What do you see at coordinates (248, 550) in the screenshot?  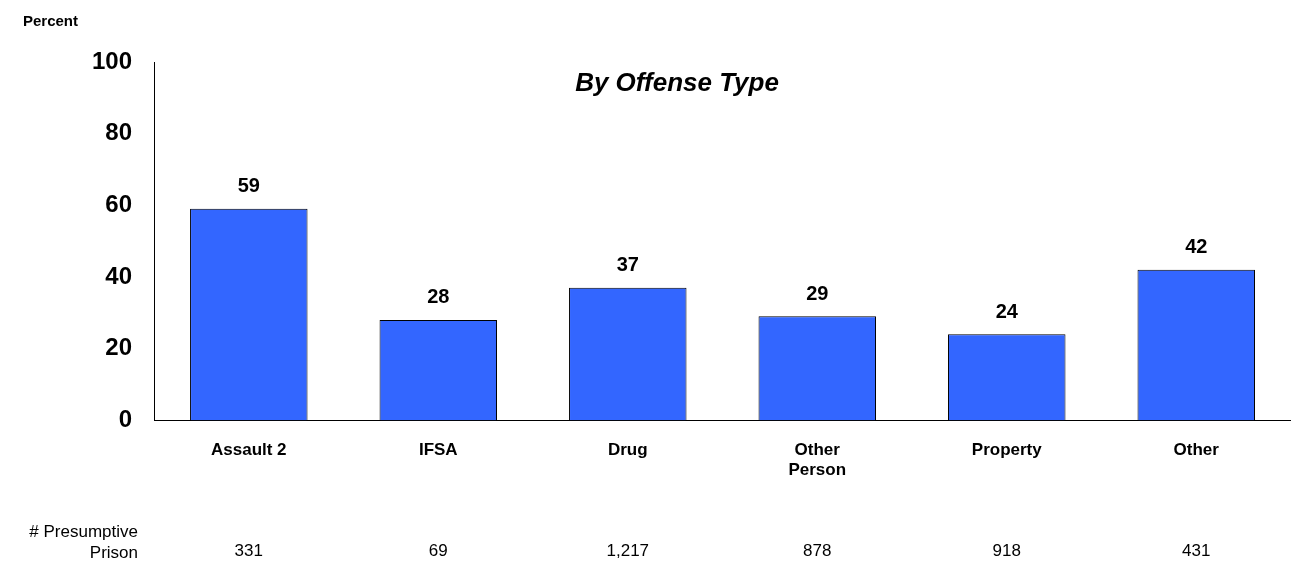 I see `text: 331` at bounding box center [248, 550].